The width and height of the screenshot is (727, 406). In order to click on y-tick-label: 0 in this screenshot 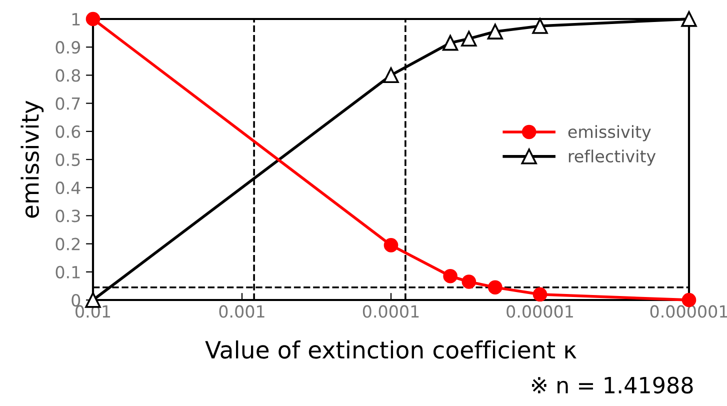, I will do `click(76, 300)`.